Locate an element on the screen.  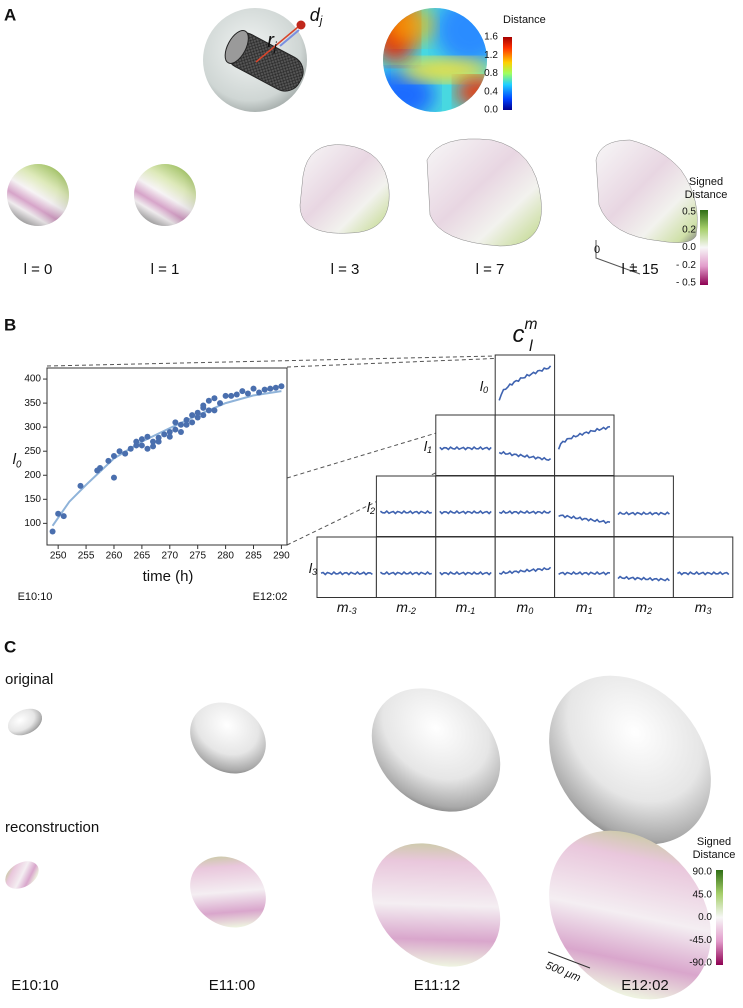
colorbar-tick-label: 90.0 is located at coordinates (703, 872).